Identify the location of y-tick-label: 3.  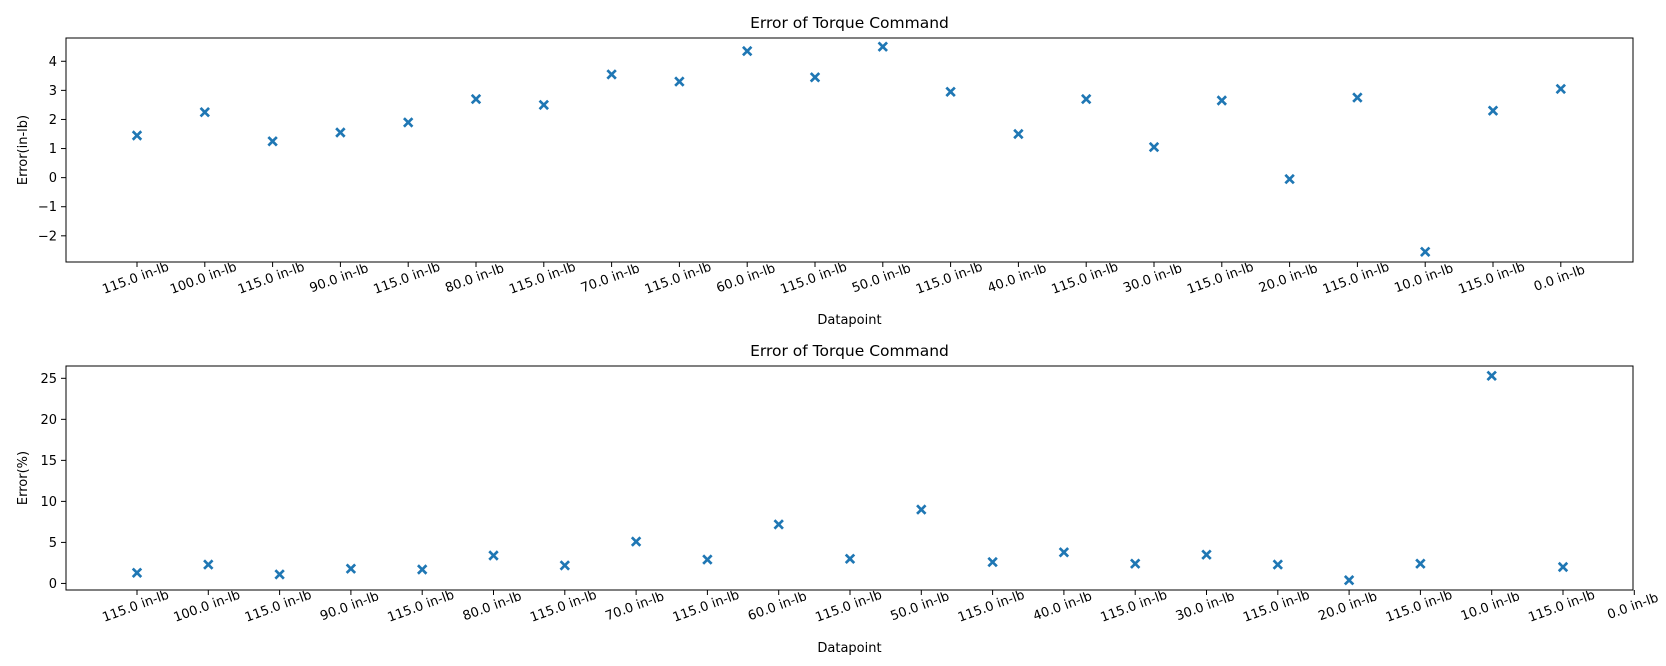
(53, 91).